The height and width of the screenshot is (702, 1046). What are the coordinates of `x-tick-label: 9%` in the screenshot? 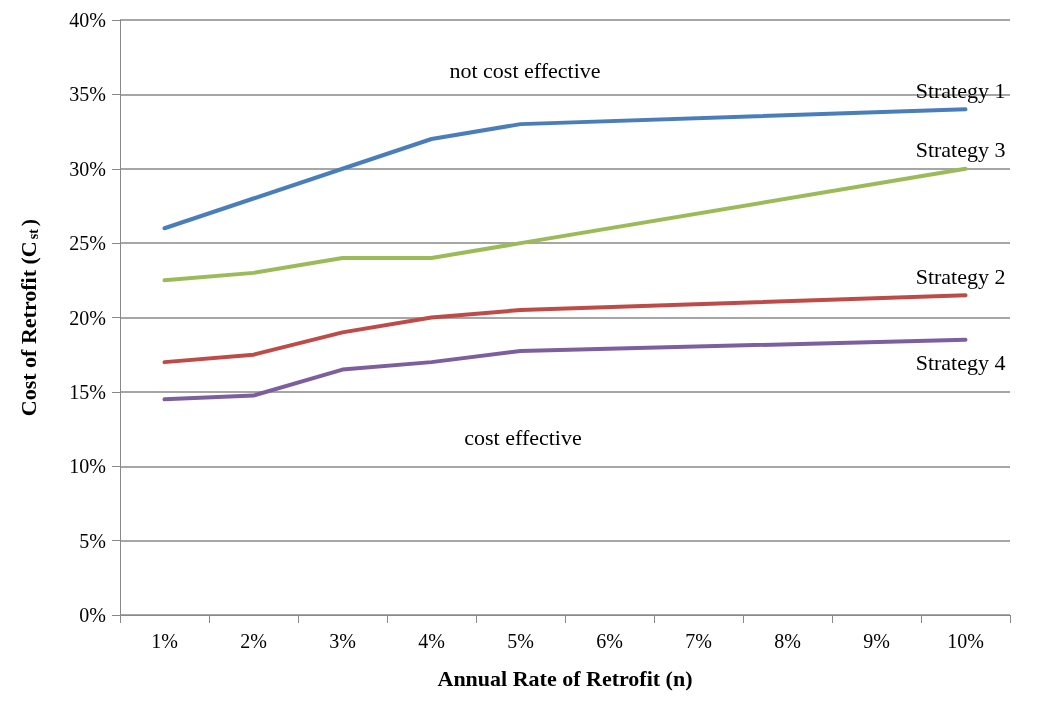 It's located at (876, 641).